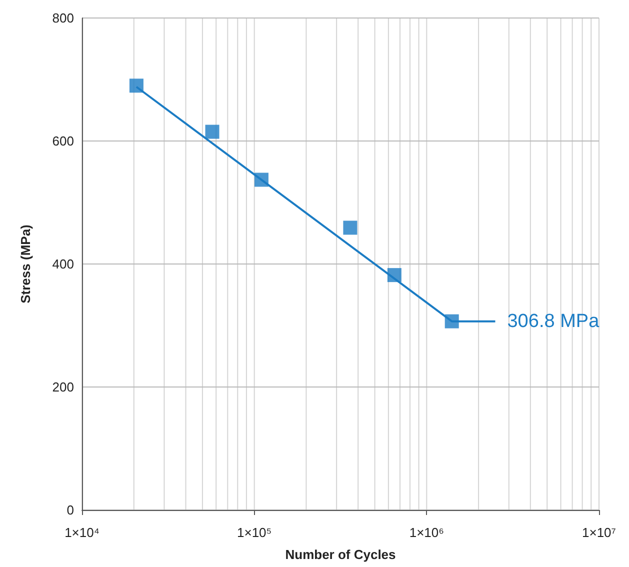 The image size is (629, 567). What do you see at coordinates (426, 532) in the screenshot?
I see `x-tick-label: 1×10⁶` at bounding box center [426, 532].